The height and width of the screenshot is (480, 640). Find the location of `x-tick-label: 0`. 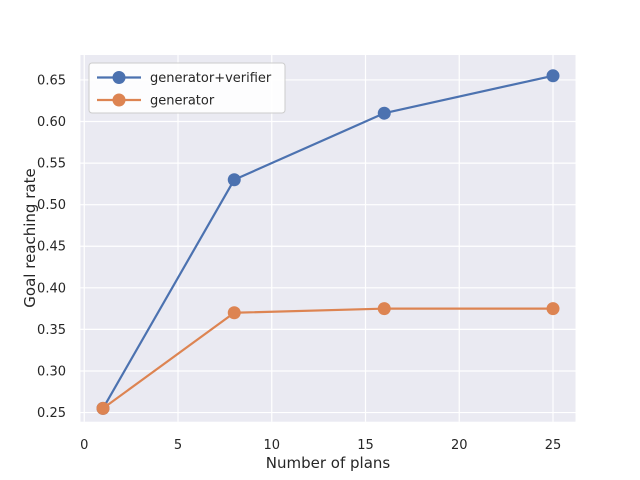

x-tick-label: 0 is located at coordinates (84, 445).